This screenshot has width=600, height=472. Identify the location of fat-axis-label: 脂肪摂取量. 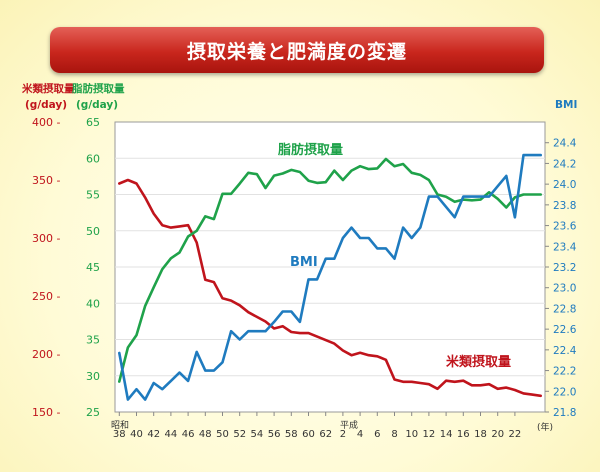
(98, 88).